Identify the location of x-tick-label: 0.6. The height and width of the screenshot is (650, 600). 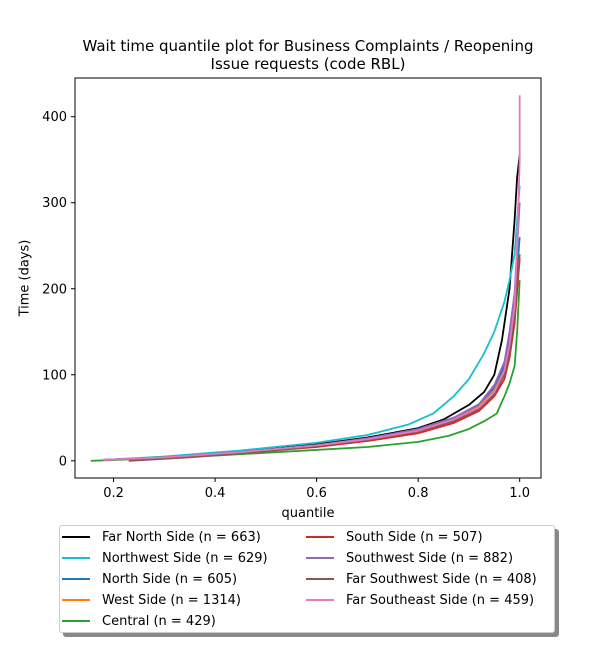
(316, 493).